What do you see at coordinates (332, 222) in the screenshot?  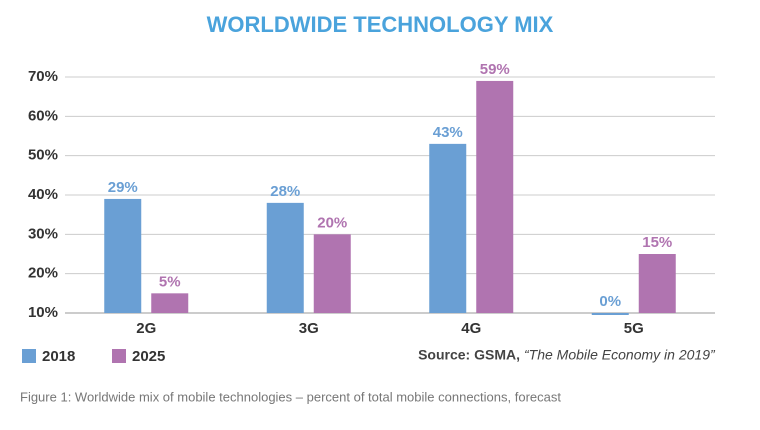 I see `data-label: 20%` at bounding box center [332, 222].